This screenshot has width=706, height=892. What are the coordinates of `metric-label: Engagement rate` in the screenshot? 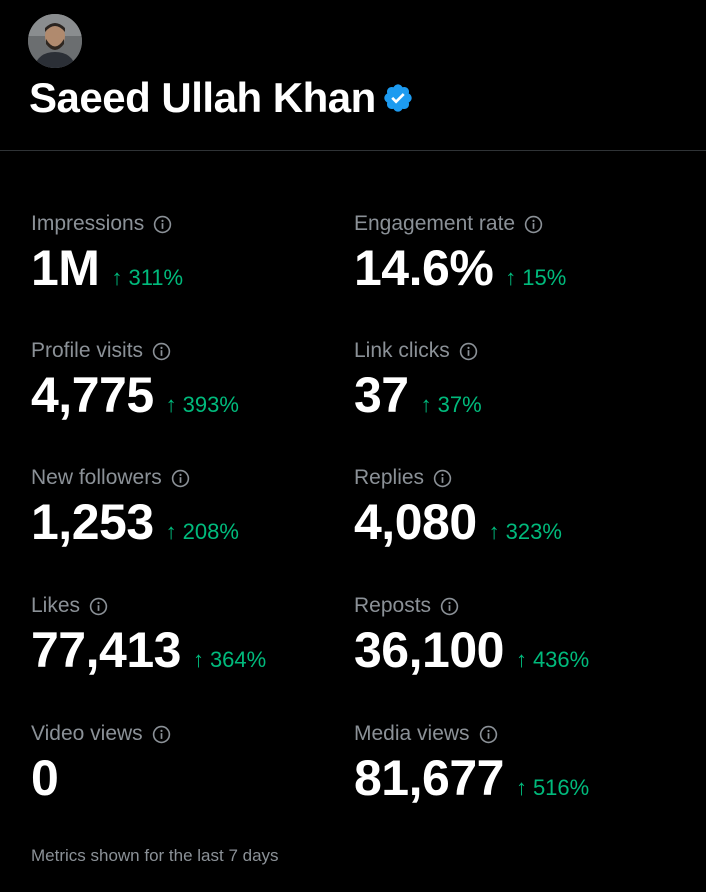 It's located at (435, 223).